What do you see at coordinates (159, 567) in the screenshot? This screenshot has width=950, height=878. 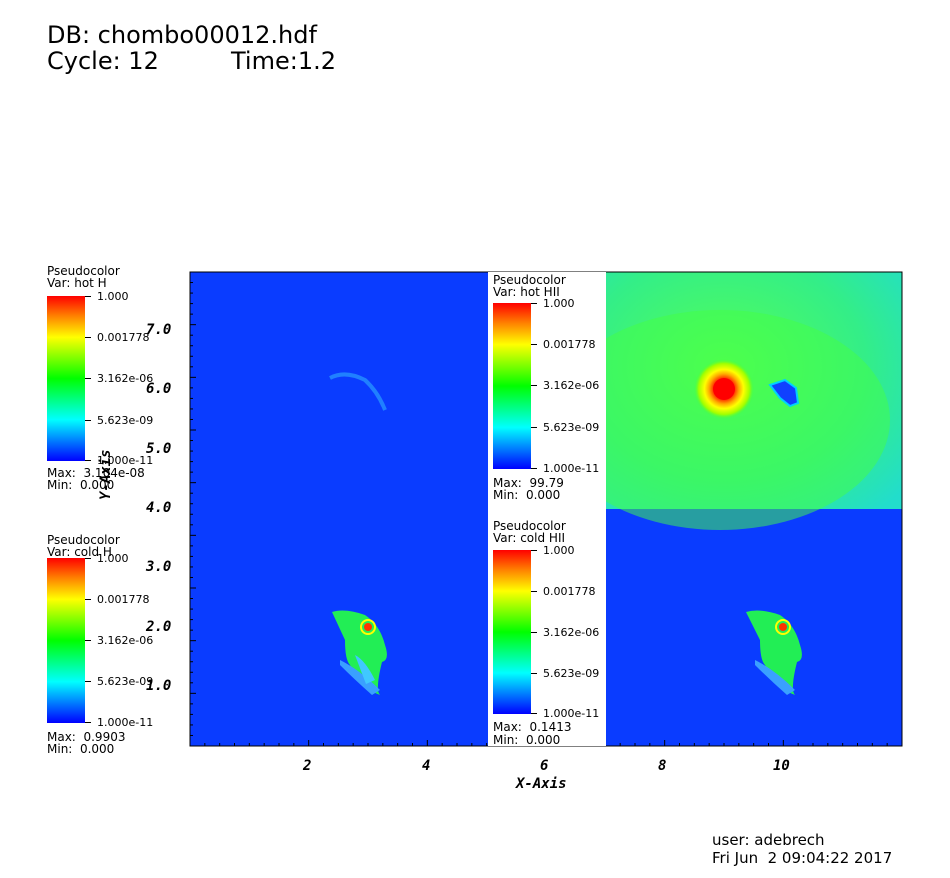 I see `y-tick-3: 3.0` at bounding box center [159, 567].